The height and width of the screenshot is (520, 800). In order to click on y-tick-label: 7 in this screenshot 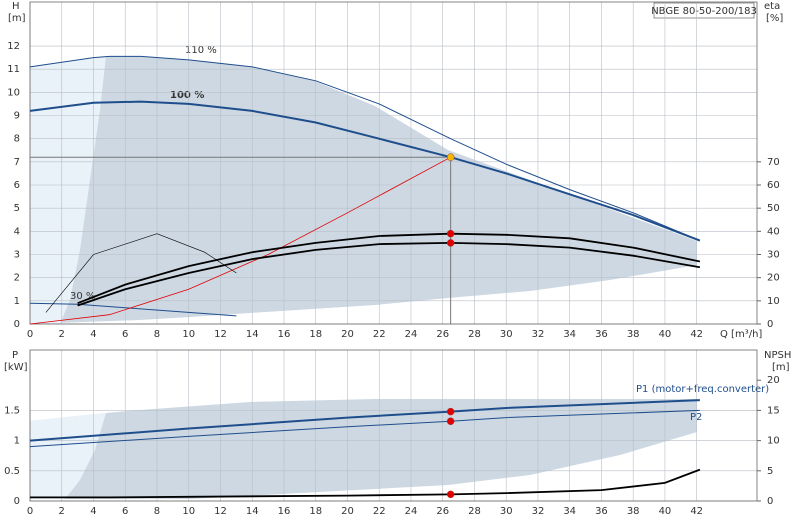, I will do `click(17, 162)`.